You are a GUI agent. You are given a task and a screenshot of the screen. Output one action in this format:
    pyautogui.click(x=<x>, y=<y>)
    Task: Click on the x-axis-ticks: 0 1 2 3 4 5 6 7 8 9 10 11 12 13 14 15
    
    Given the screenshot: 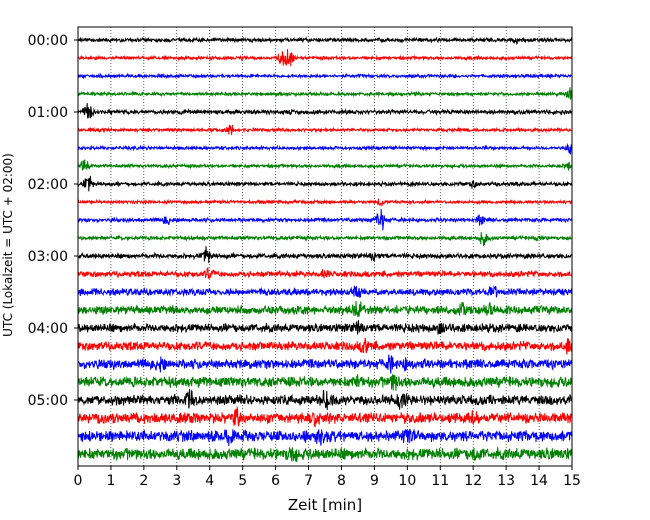 What is the action you would take?
    pyautogui.click(x=327, y=477)
    